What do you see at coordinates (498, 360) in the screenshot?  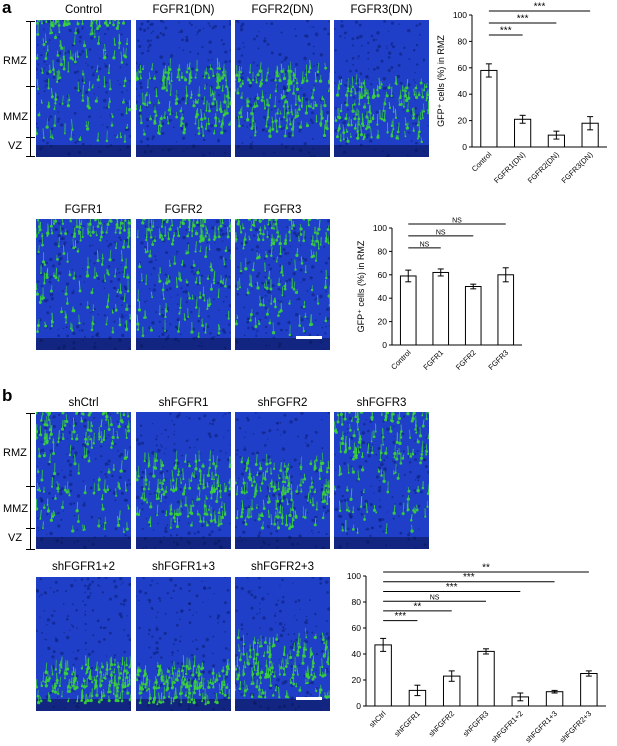 I see `x-tick-label-FGFR3: FGFR3` at bounding box center [498, 360].